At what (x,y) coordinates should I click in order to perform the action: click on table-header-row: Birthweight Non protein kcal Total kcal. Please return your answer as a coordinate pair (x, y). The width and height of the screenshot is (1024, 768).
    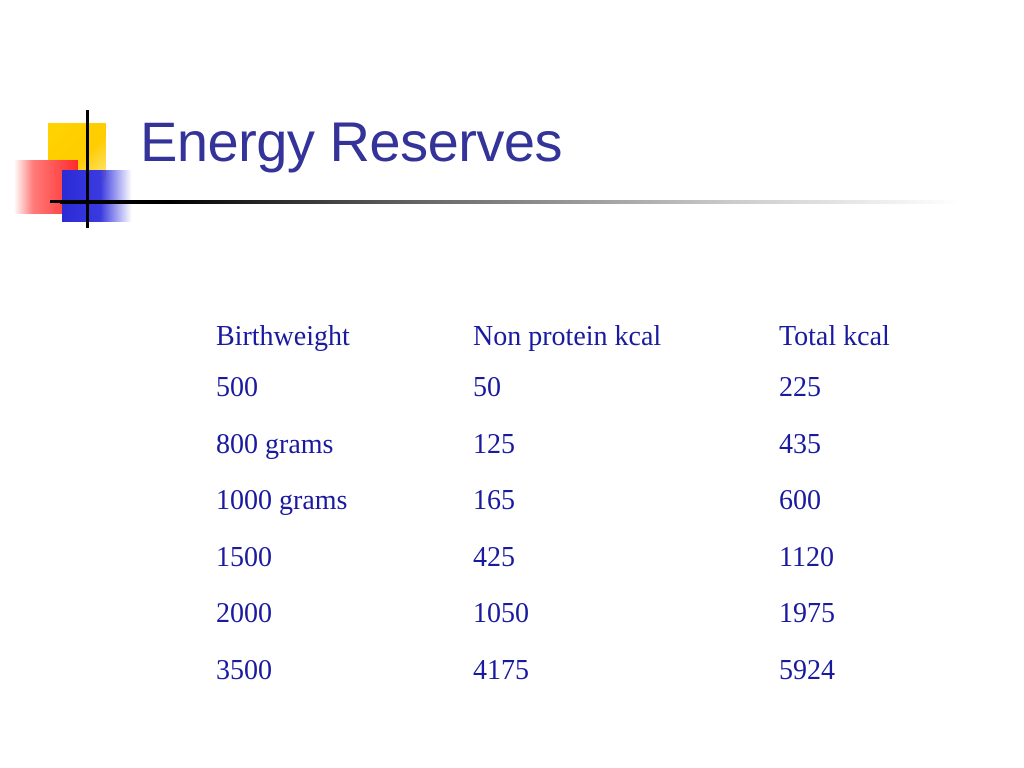
    Looking at the image, I should click on (572, 337).